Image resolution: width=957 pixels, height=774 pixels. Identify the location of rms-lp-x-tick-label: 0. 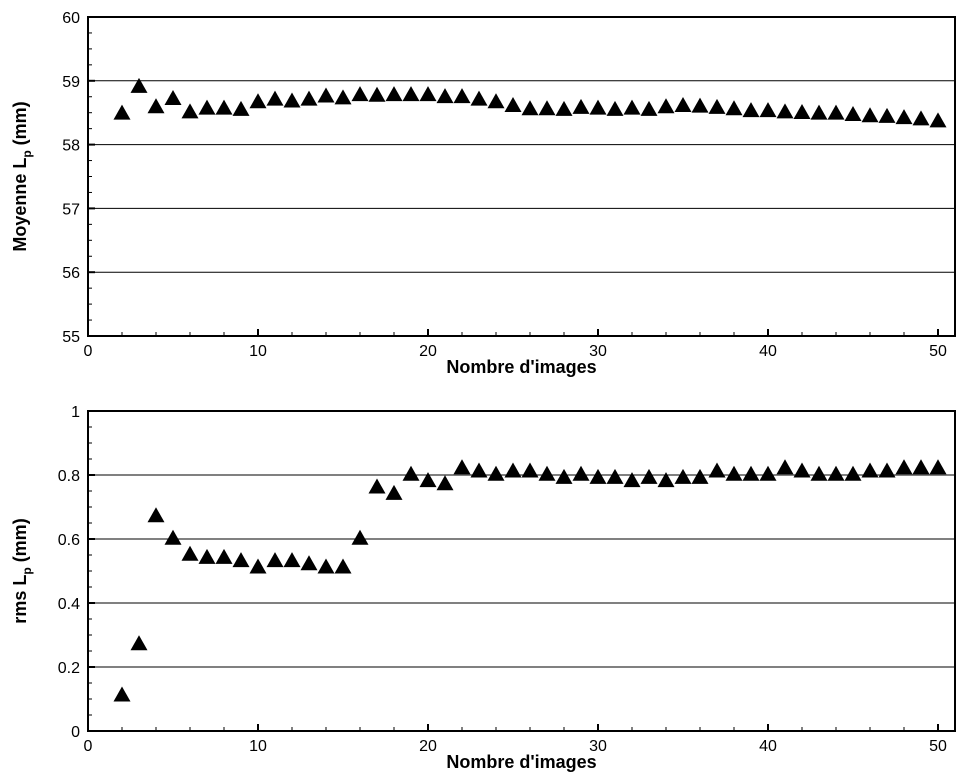
(88, 746).